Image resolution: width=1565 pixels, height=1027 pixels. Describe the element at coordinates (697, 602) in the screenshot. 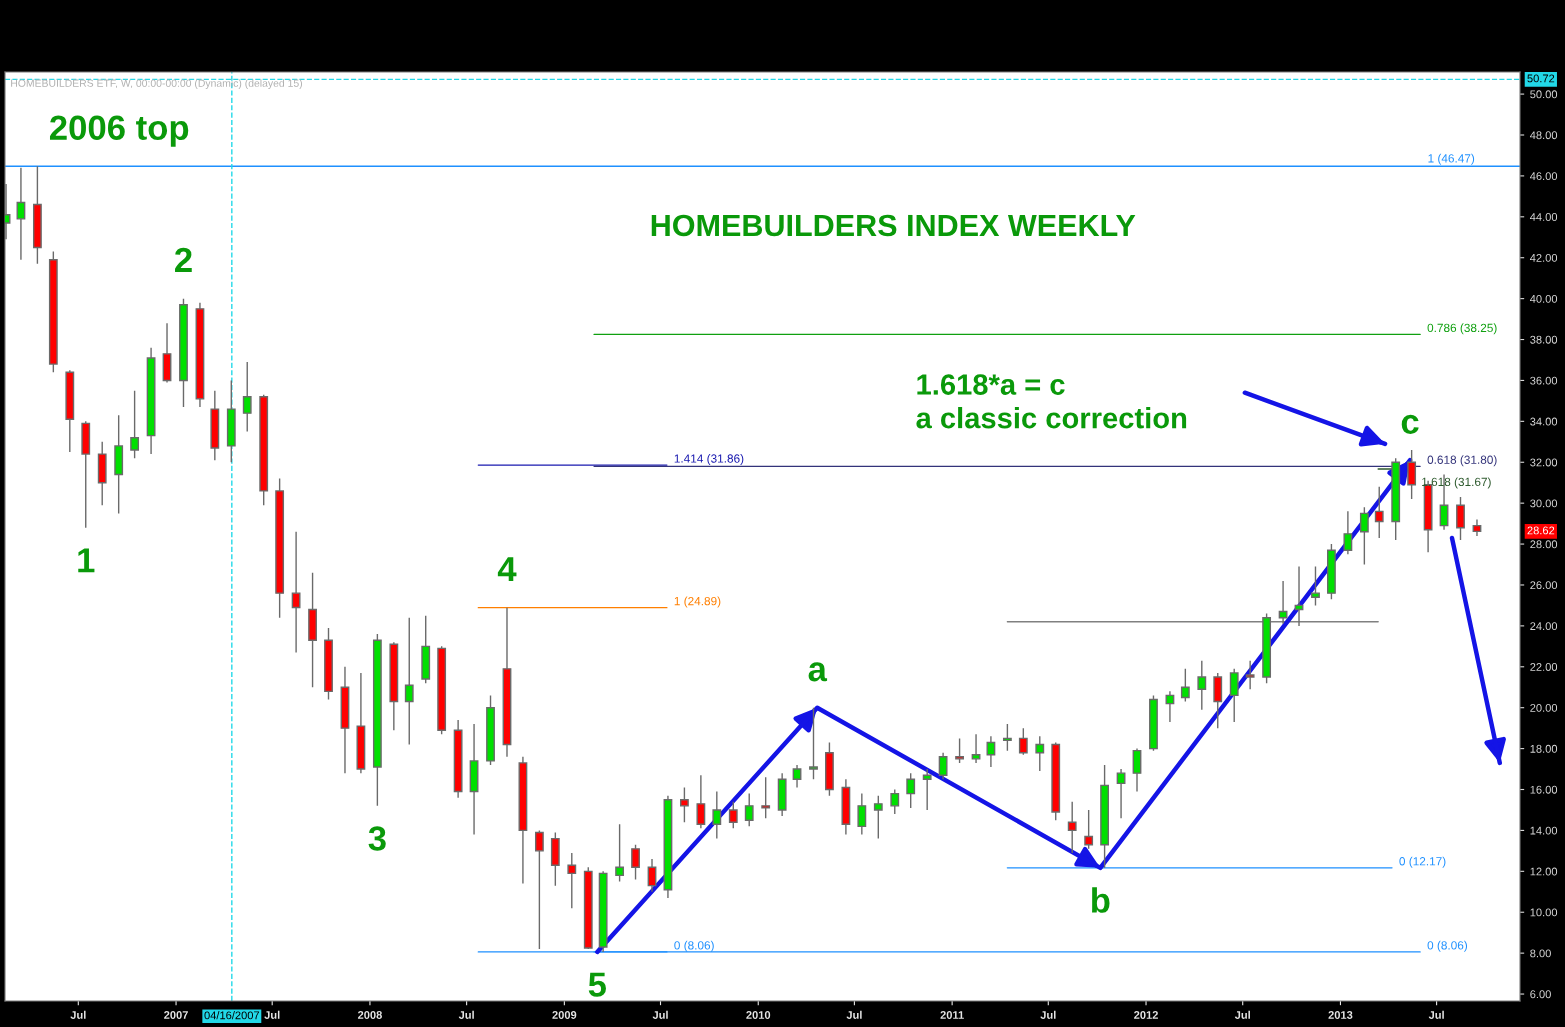

I see `series-label: 1 (24.89)` at that location.